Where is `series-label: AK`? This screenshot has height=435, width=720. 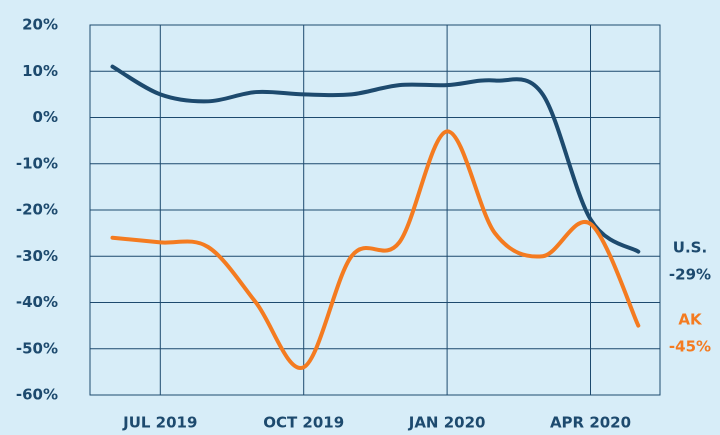
series-label: AK is located at coordinates (690, 320).